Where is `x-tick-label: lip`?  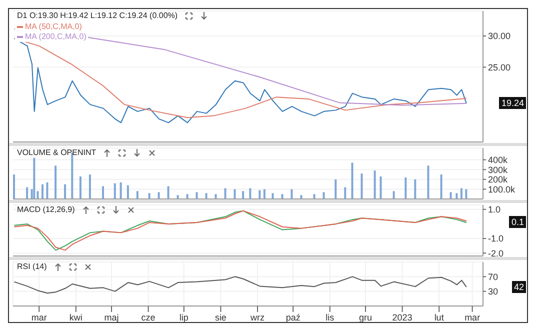
x-tick-label: lip is located at coordinates (183, 317).